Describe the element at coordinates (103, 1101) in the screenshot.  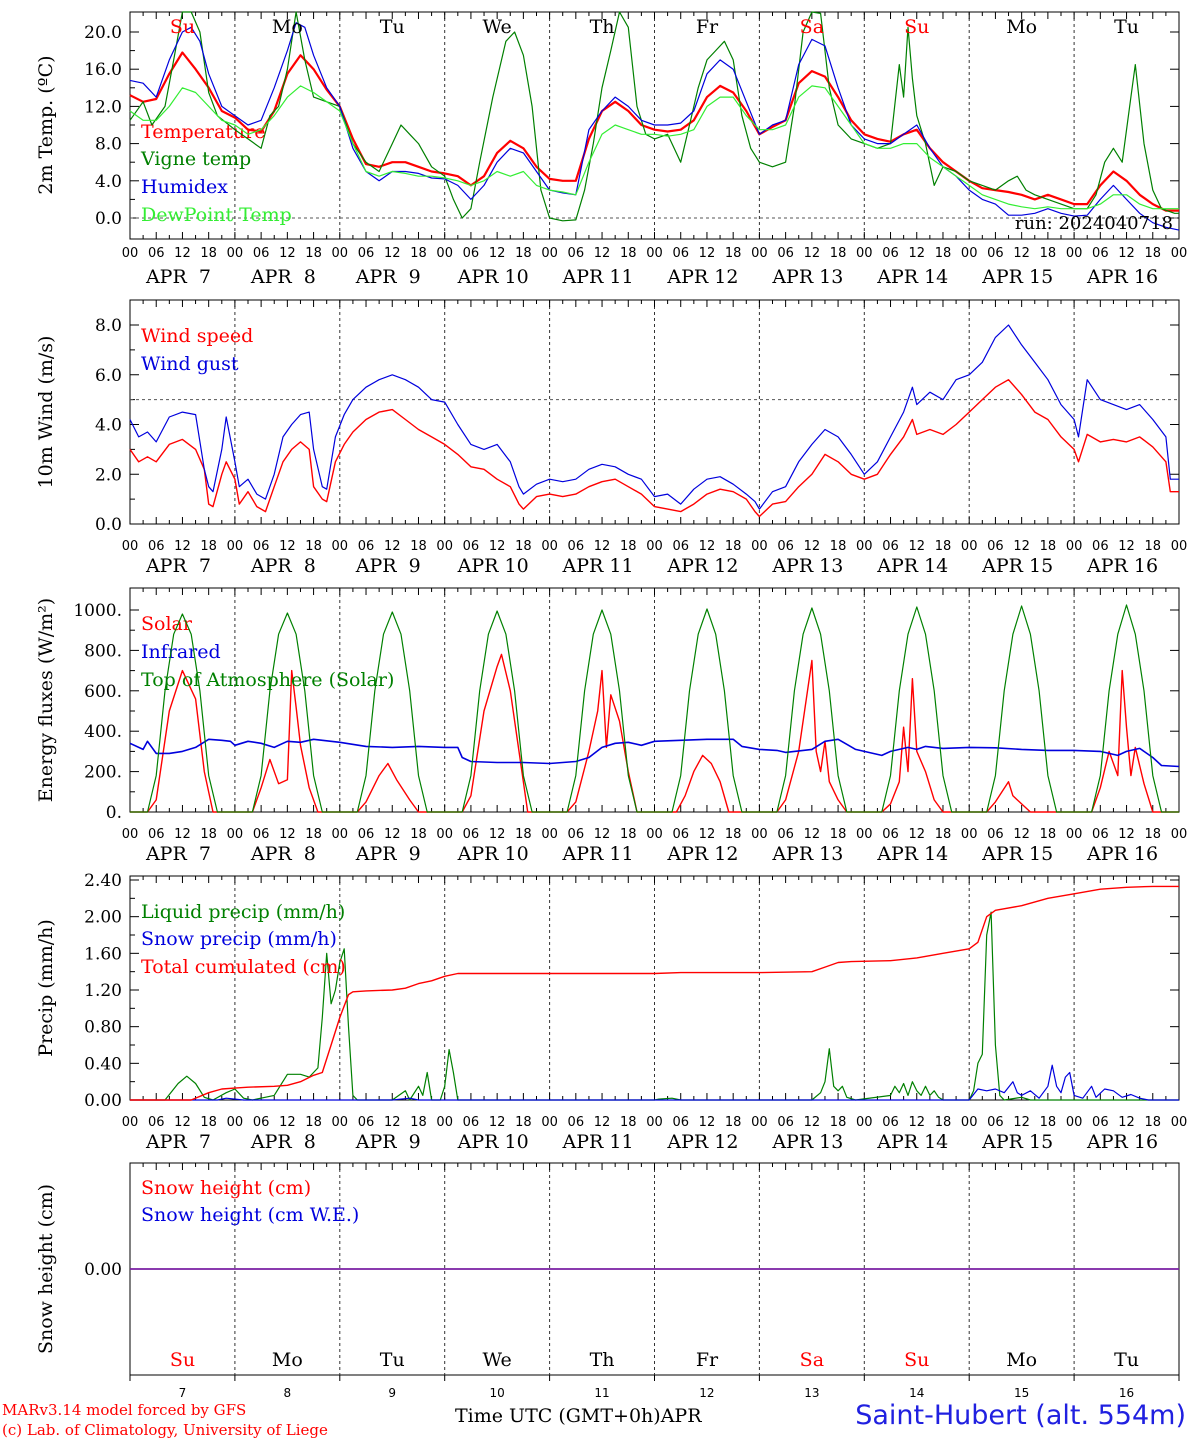
I see `y-tick-label: 0.00` at that location.